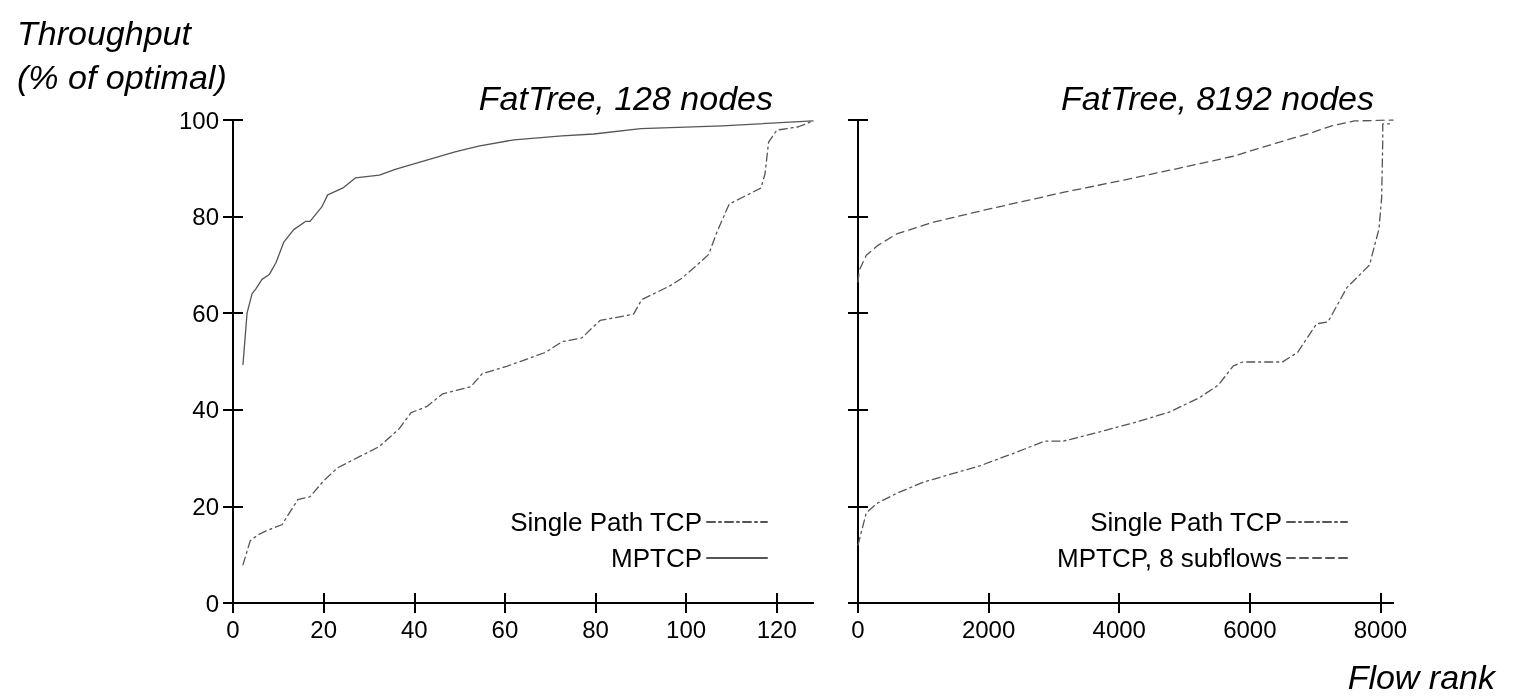 The image size is (1514, 697). Describe the element at coordinates (595, 629) in the screenshot. I see `x-tick-label: 80` at that location.